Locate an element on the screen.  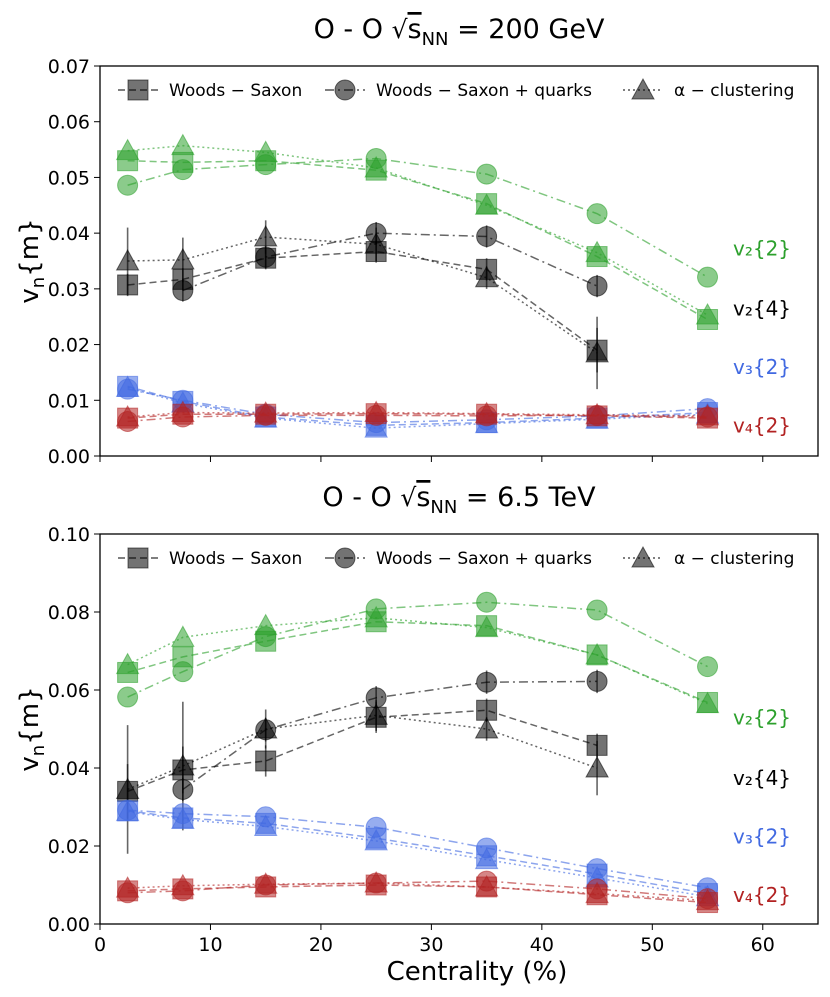
legend-item: Woods − Saxon + quarks is located at coordinates (458, 90).